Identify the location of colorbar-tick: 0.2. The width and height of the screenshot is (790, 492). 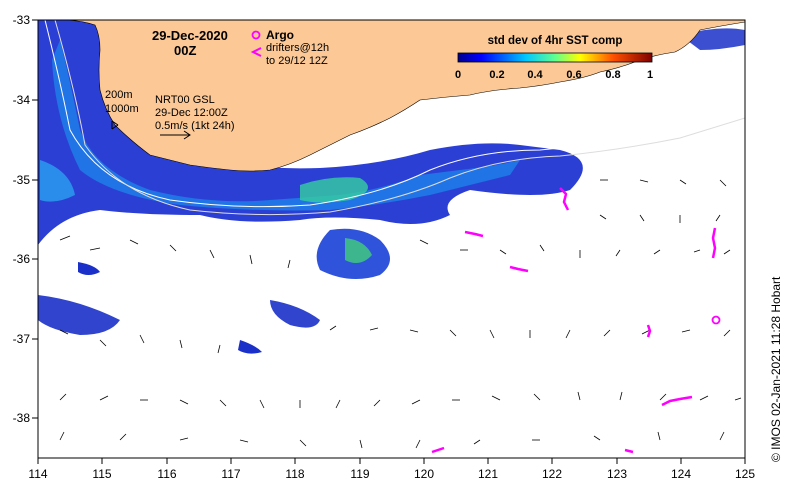
(496, 75).